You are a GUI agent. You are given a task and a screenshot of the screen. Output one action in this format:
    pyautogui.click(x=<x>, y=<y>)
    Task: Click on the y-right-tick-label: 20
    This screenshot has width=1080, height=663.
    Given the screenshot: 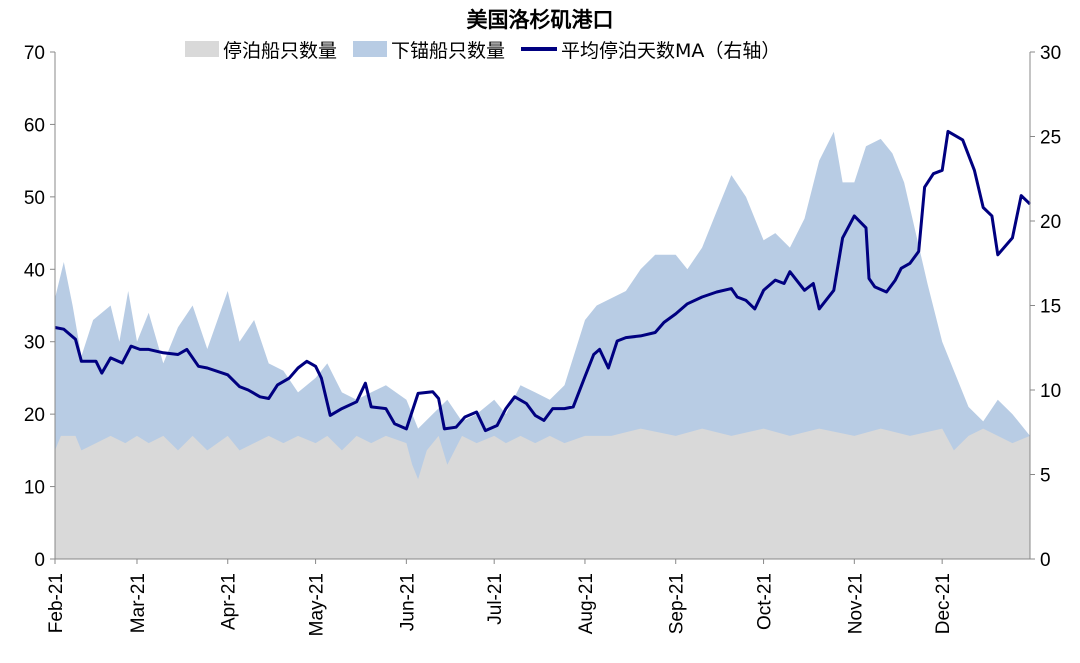 What is the action you would take?
    pyautogui.click(x=1050, y=222)
    